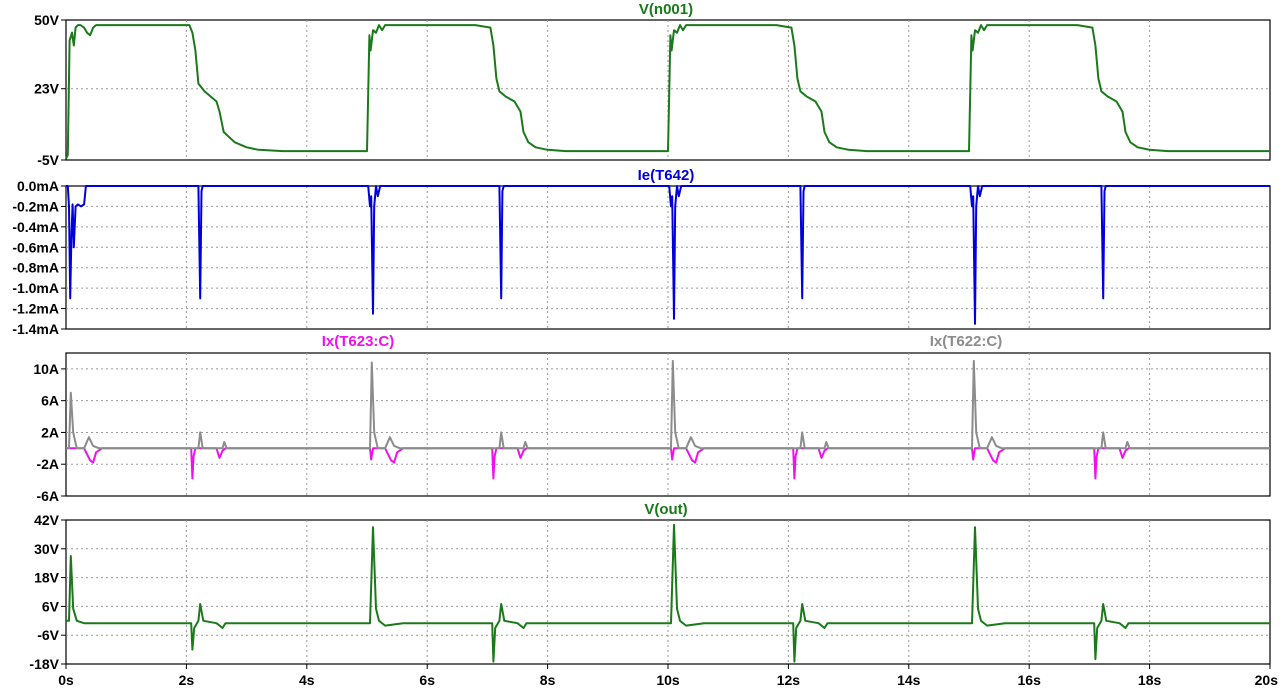 The image size is (1280, 696). Describe the element at coordinates (48, 635) in the screenshot. I see `y-tick-label: -6V` at that location.